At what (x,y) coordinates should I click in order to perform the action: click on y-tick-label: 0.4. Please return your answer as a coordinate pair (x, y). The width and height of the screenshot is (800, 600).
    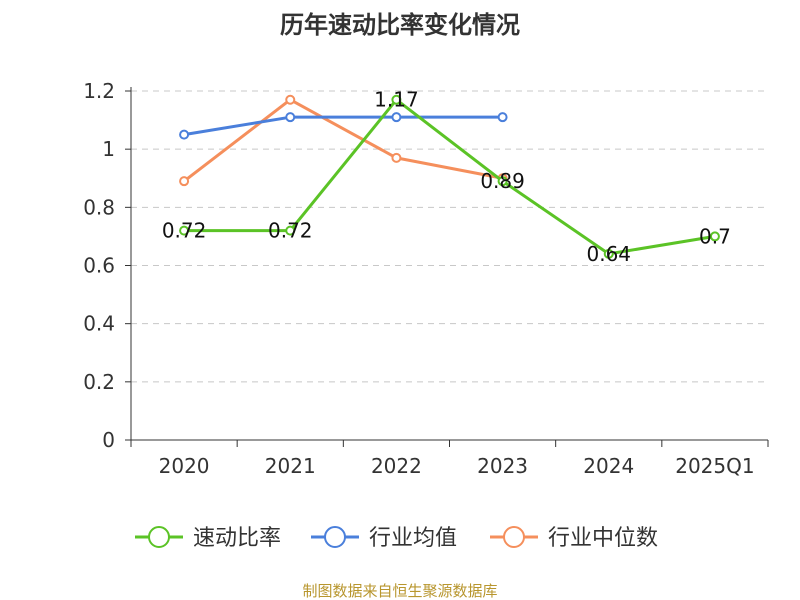
    Looking at the image, I should click on (99, 324).